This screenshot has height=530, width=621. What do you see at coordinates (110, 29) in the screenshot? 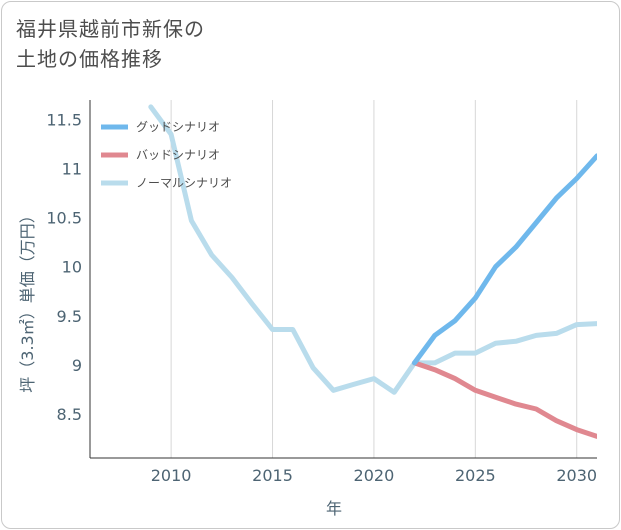
I see `chart-title-line-1: 福井県越前市新保の` at bounding box center [110, 29].